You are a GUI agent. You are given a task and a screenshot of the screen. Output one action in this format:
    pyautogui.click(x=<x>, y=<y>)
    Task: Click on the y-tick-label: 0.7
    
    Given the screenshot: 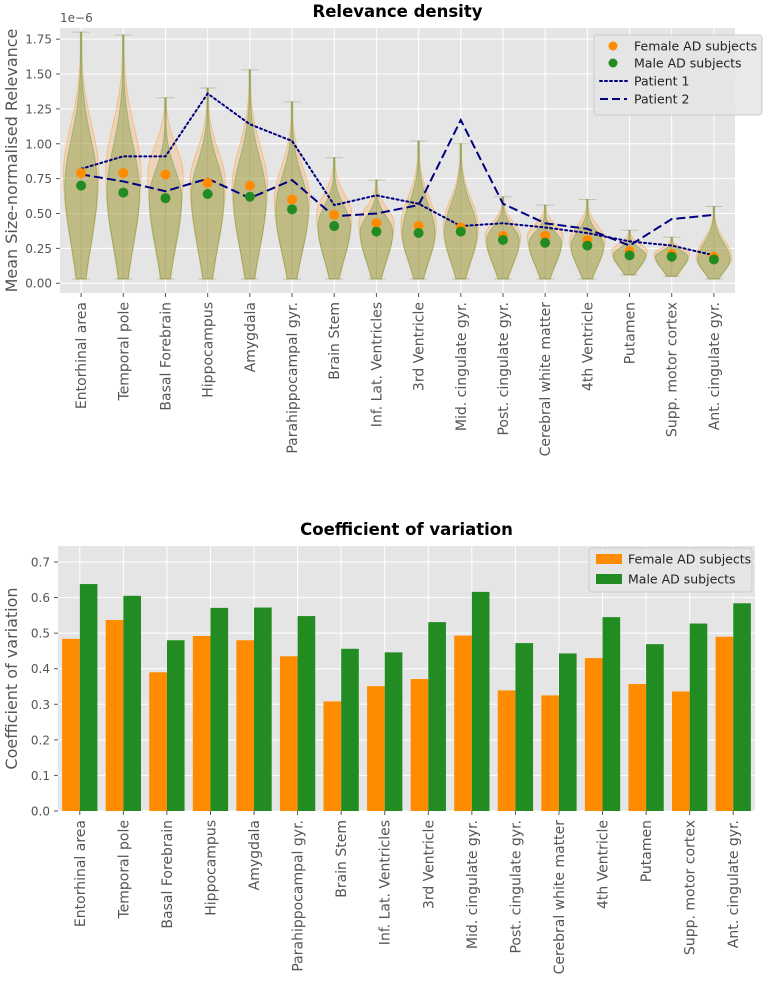 What is the action you would take?
    pyautogui.click(x=40, y=563)
    